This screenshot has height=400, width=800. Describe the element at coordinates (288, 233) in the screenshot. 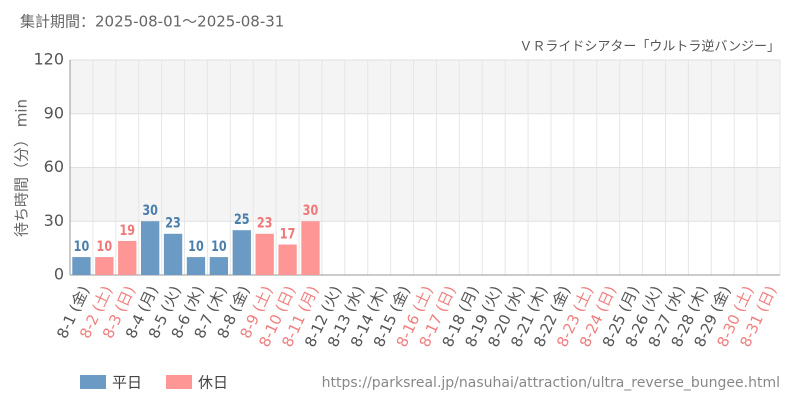

I see `data-label: 17` at that location.